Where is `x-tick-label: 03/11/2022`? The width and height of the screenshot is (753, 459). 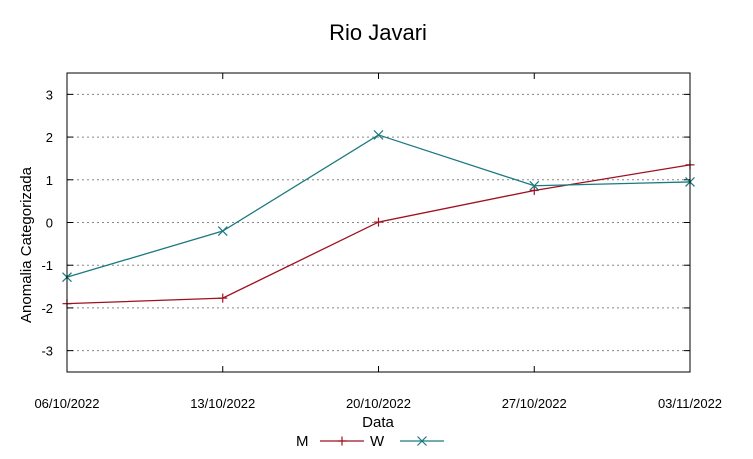 x-tick-label: 03/11/2022 is located at coordinates (690, 403).